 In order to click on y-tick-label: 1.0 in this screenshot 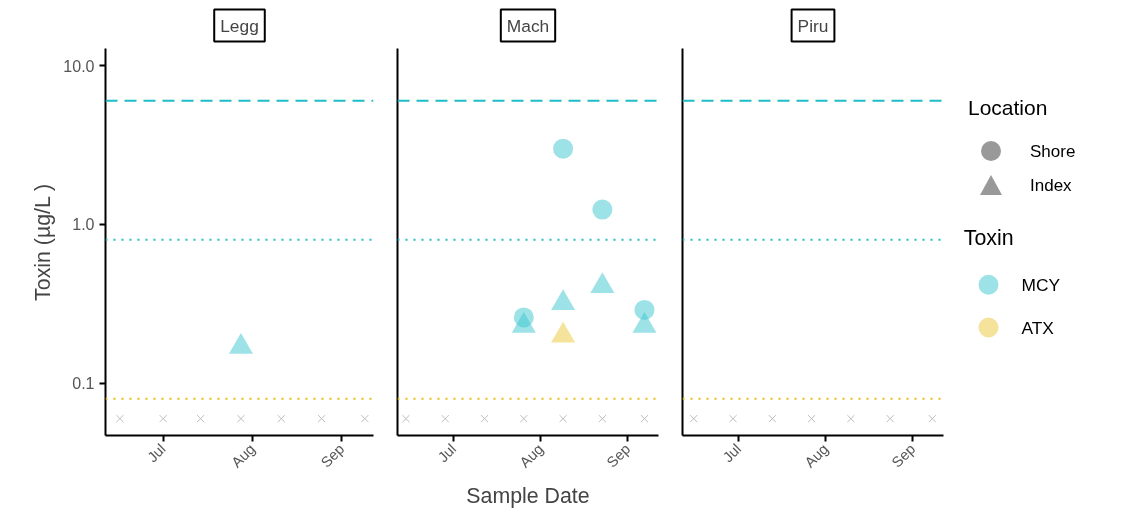, I will do `click(83, 225)`.